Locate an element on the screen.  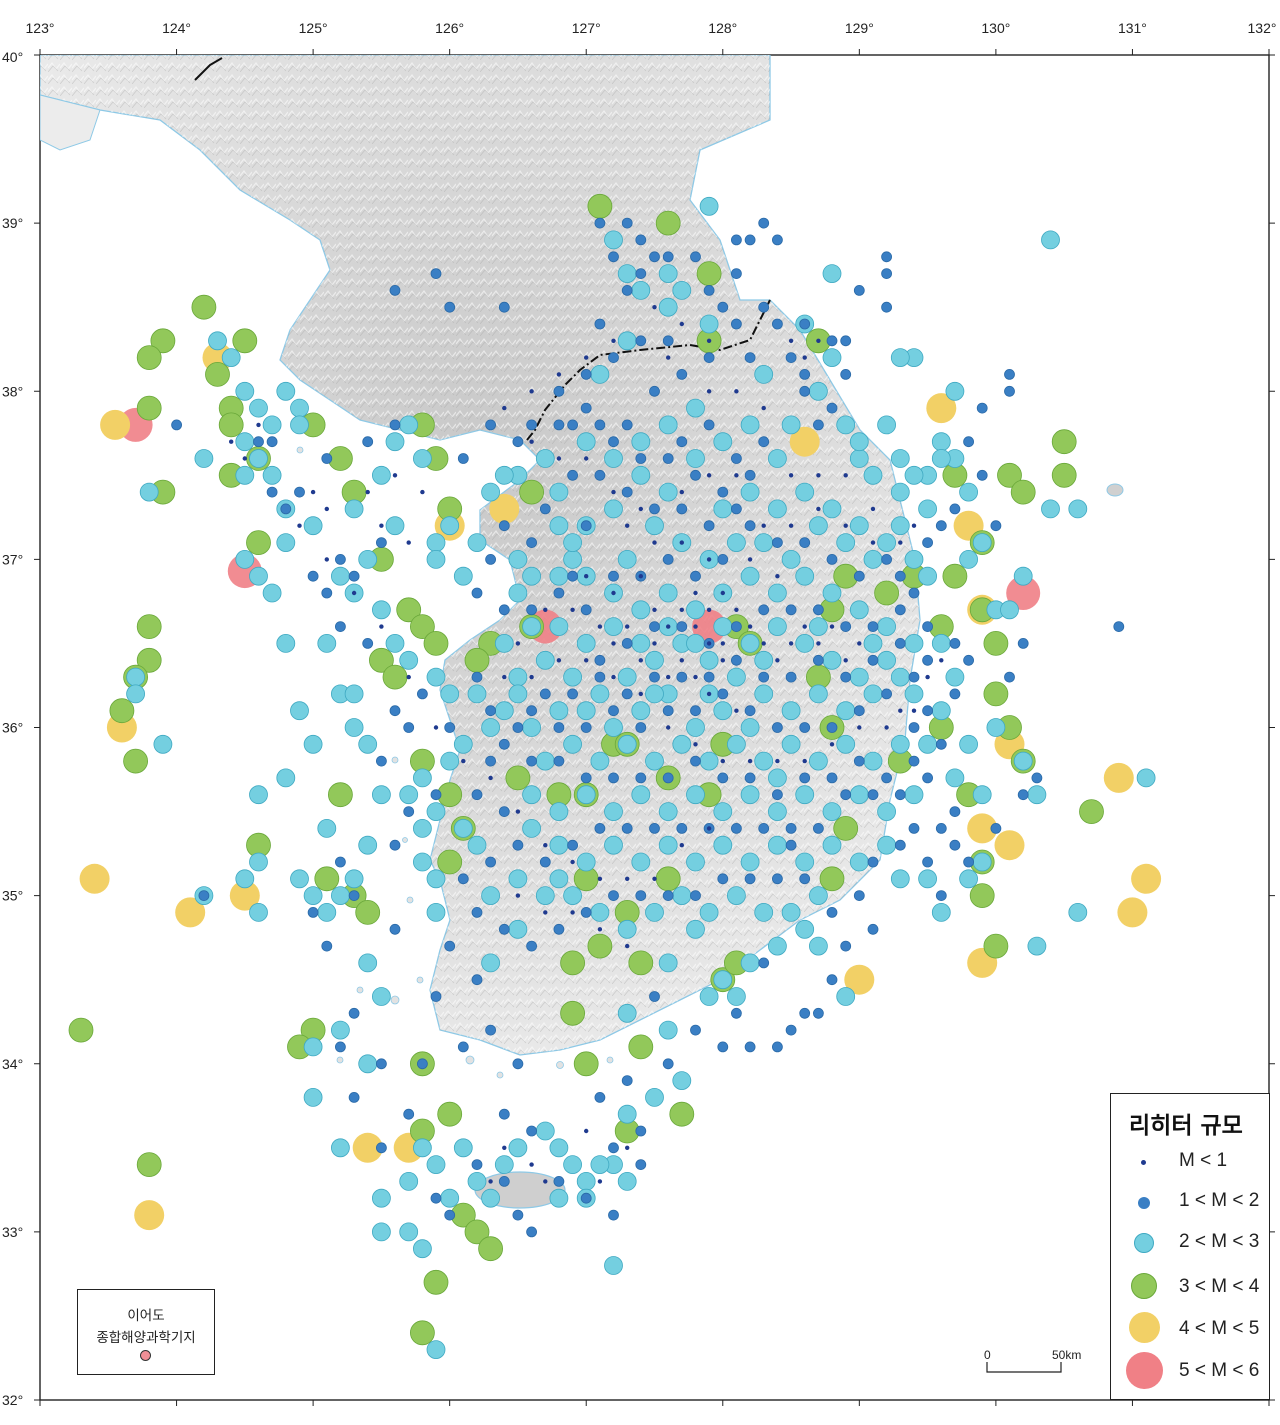
y-tick-label: 36° is located at coordinates (12, 728).